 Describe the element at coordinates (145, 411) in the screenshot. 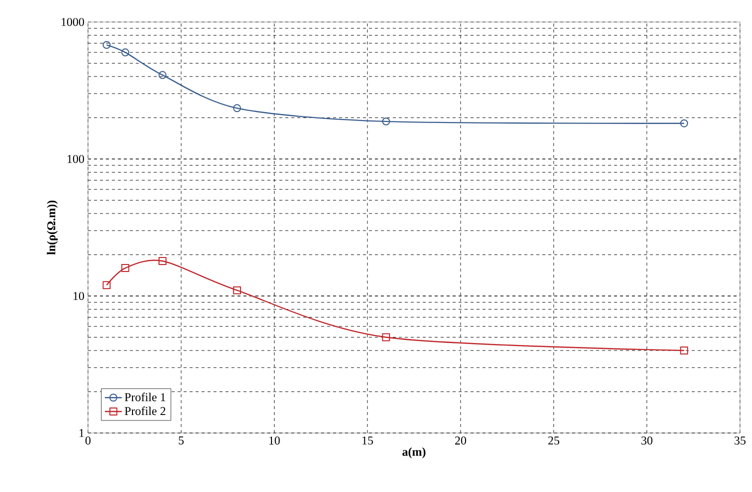

I see `legend-label: Profile 2` at that location.